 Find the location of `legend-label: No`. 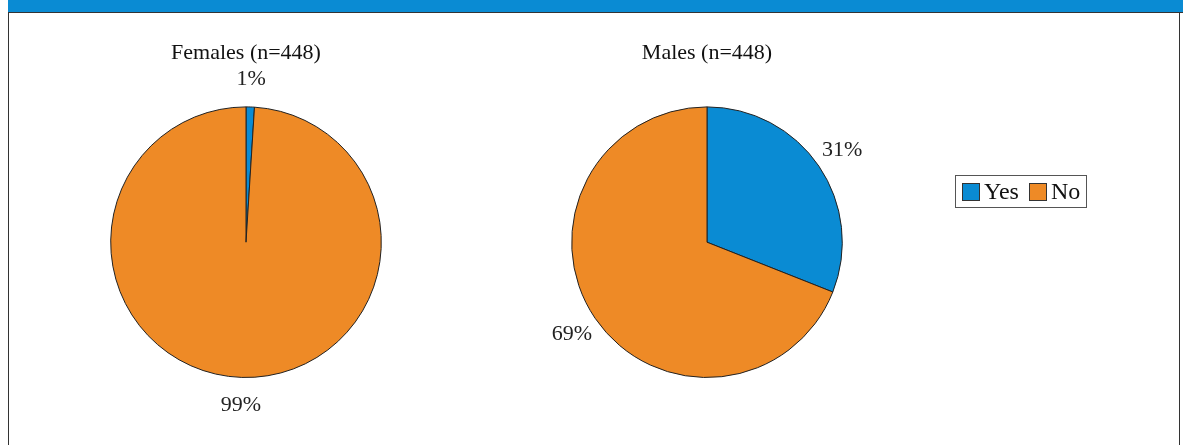

legend-label: No is located at coordinates (1065, 191).